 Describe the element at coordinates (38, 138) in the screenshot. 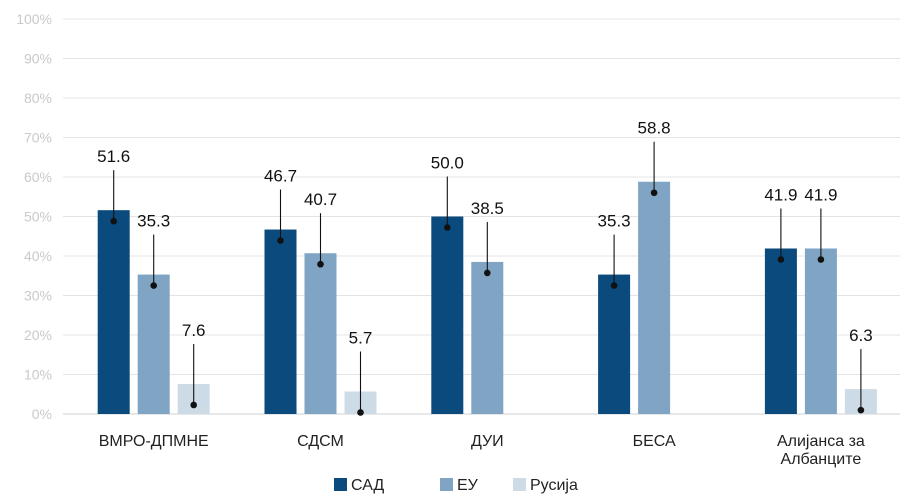

I see `y-tick-label: 70%` at that location.